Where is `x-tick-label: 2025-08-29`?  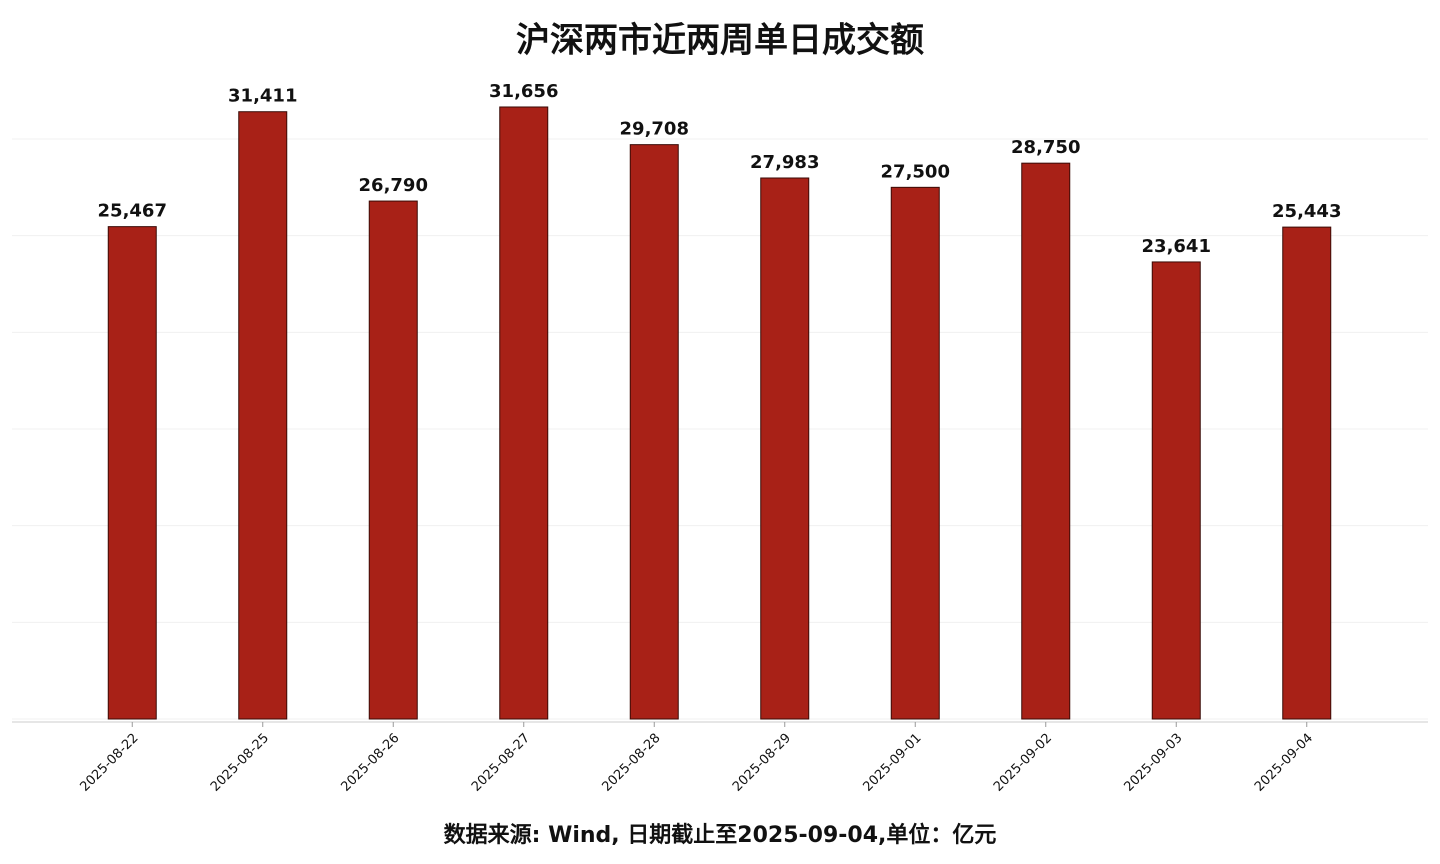
x-tick-label: 2025-08-29 is located at coordinates (762, 763).